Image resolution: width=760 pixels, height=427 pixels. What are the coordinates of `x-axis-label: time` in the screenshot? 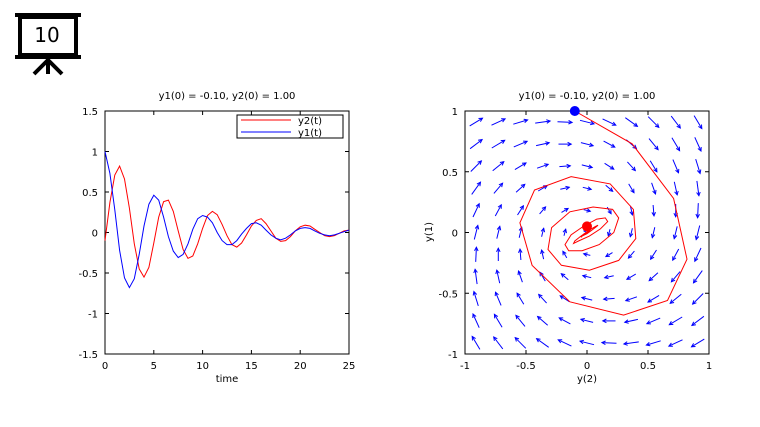 It's located at (227, 379).